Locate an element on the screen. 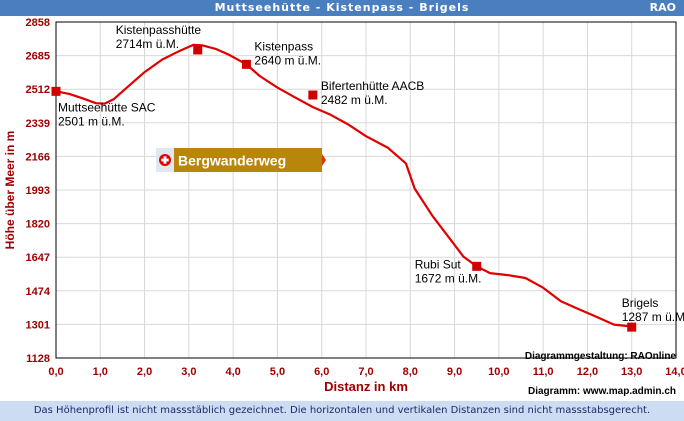  y-tick-label: 2339 is located at coordinates (38, 124).